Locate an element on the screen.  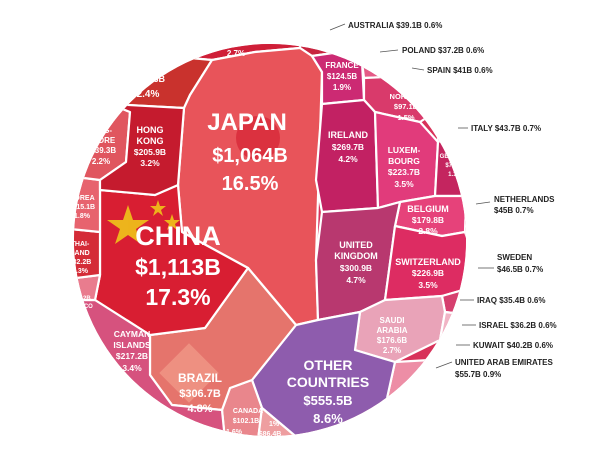
ext-label-uae-val: $55.7B 0.9% is located at coordinates (478, 374).